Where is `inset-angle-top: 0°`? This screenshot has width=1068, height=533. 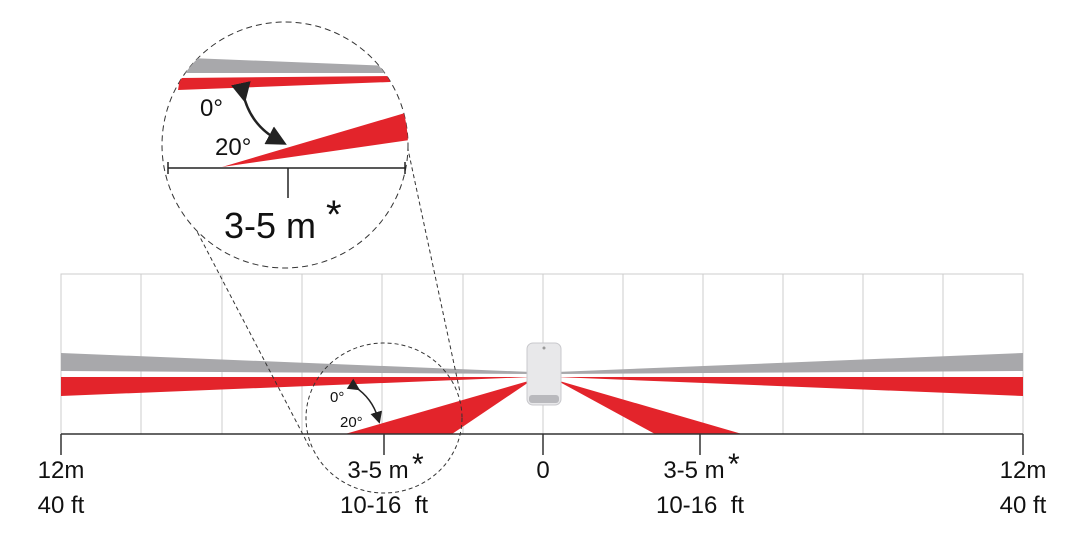 inset-angle-top: 0° is located at coordinates (337, 397).